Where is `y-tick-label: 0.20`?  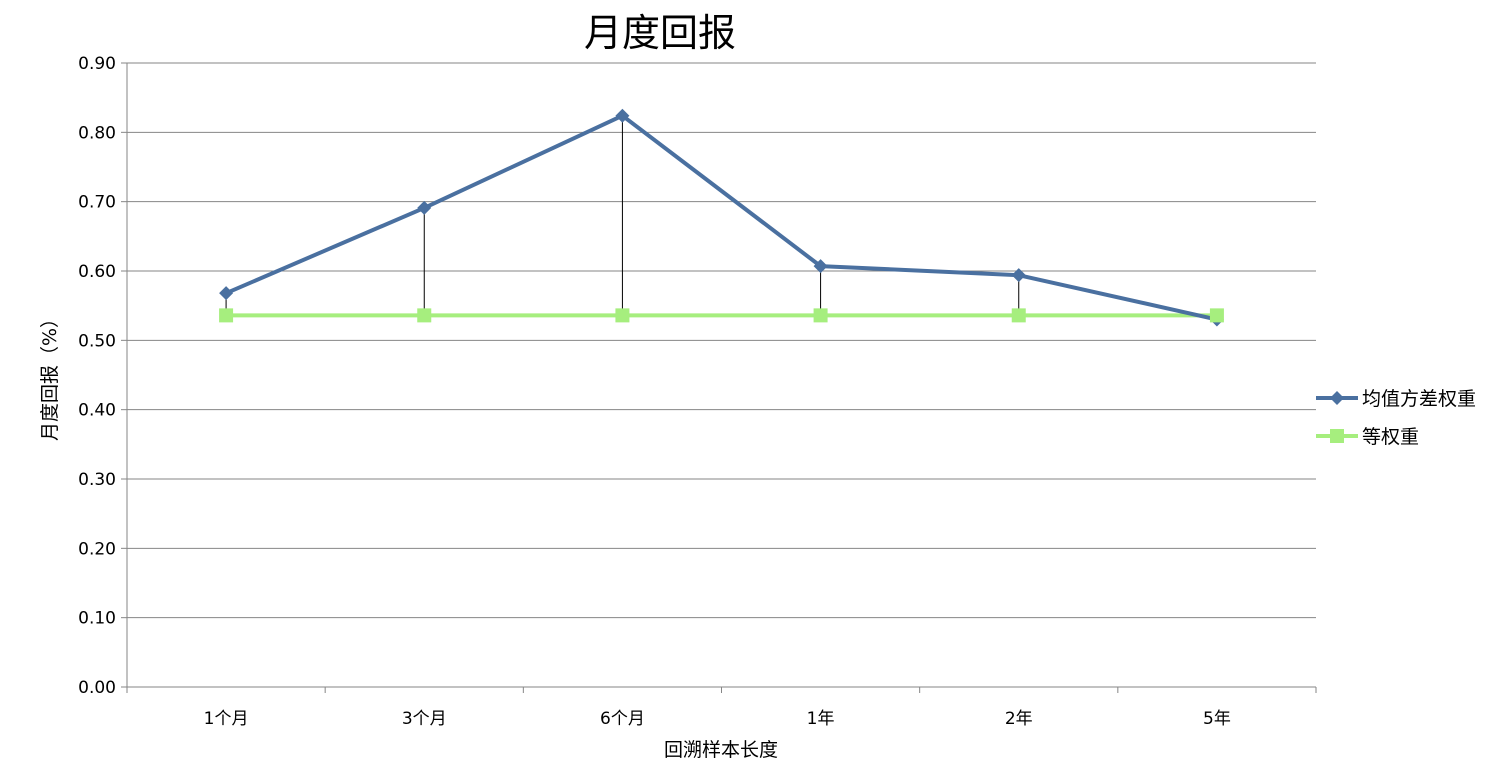
y-tick-label: 0.20 is located at coordinates (97, 549).